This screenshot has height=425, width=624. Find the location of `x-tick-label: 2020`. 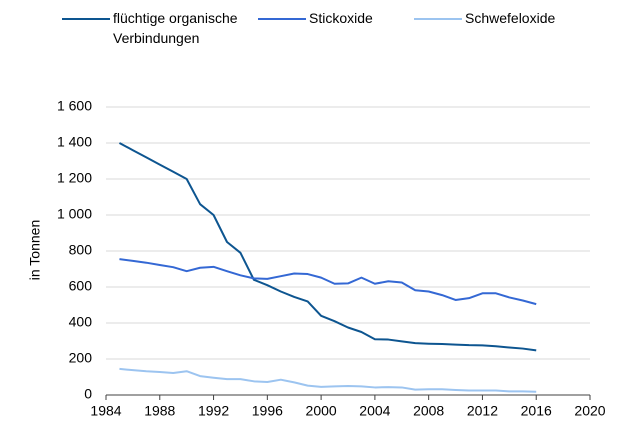

x-tick-label: 2020 is located at coordinates (589, 411).